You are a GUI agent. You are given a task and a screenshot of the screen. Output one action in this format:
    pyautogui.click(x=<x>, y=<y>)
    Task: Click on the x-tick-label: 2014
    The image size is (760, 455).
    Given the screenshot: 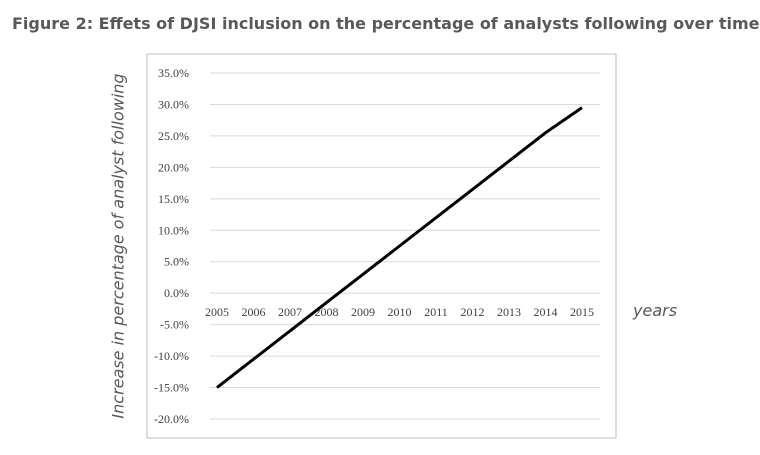 What is the action you would take?
    pyautogui.click(x=546, y=312)
    